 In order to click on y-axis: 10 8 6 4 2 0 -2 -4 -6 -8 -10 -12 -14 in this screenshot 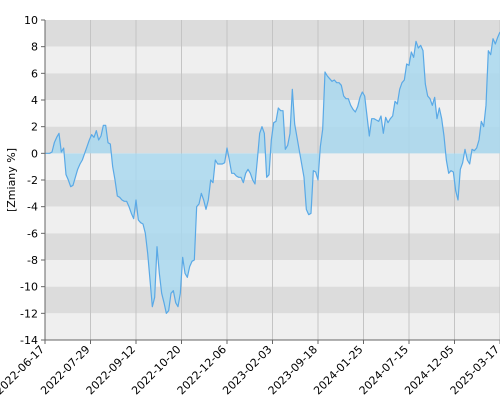, I will do `click(33, 180)`.